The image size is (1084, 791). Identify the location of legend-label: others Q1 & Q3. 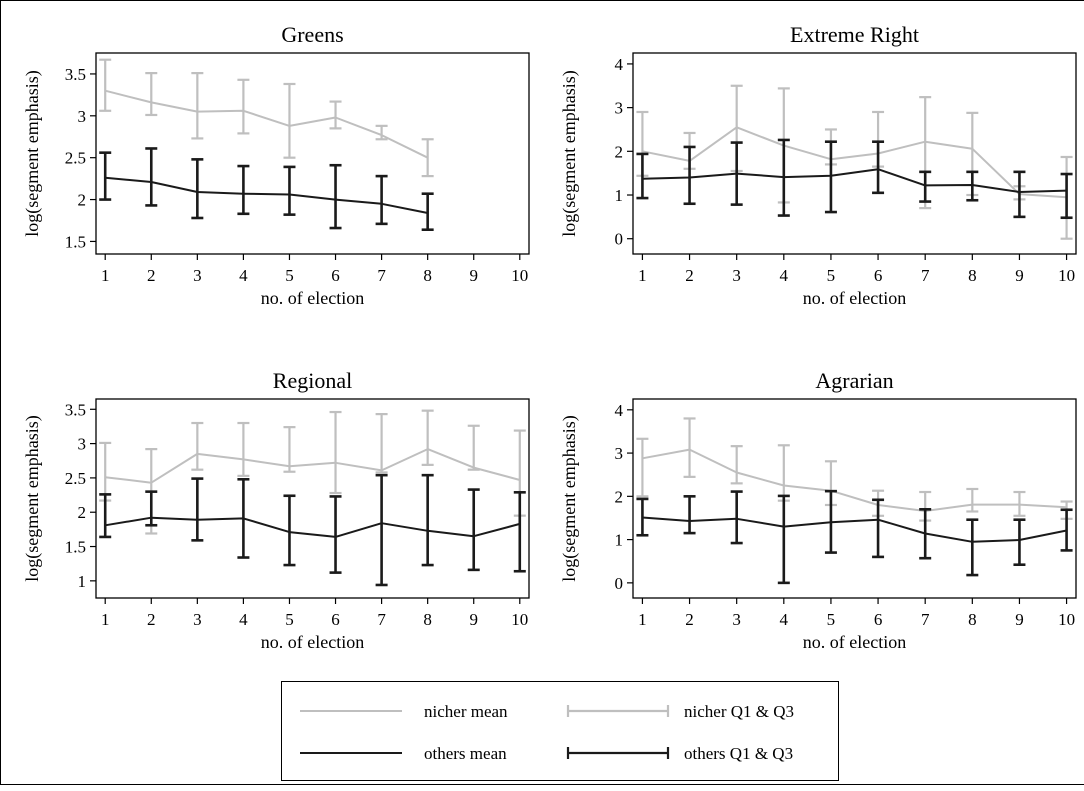
(738, 753).